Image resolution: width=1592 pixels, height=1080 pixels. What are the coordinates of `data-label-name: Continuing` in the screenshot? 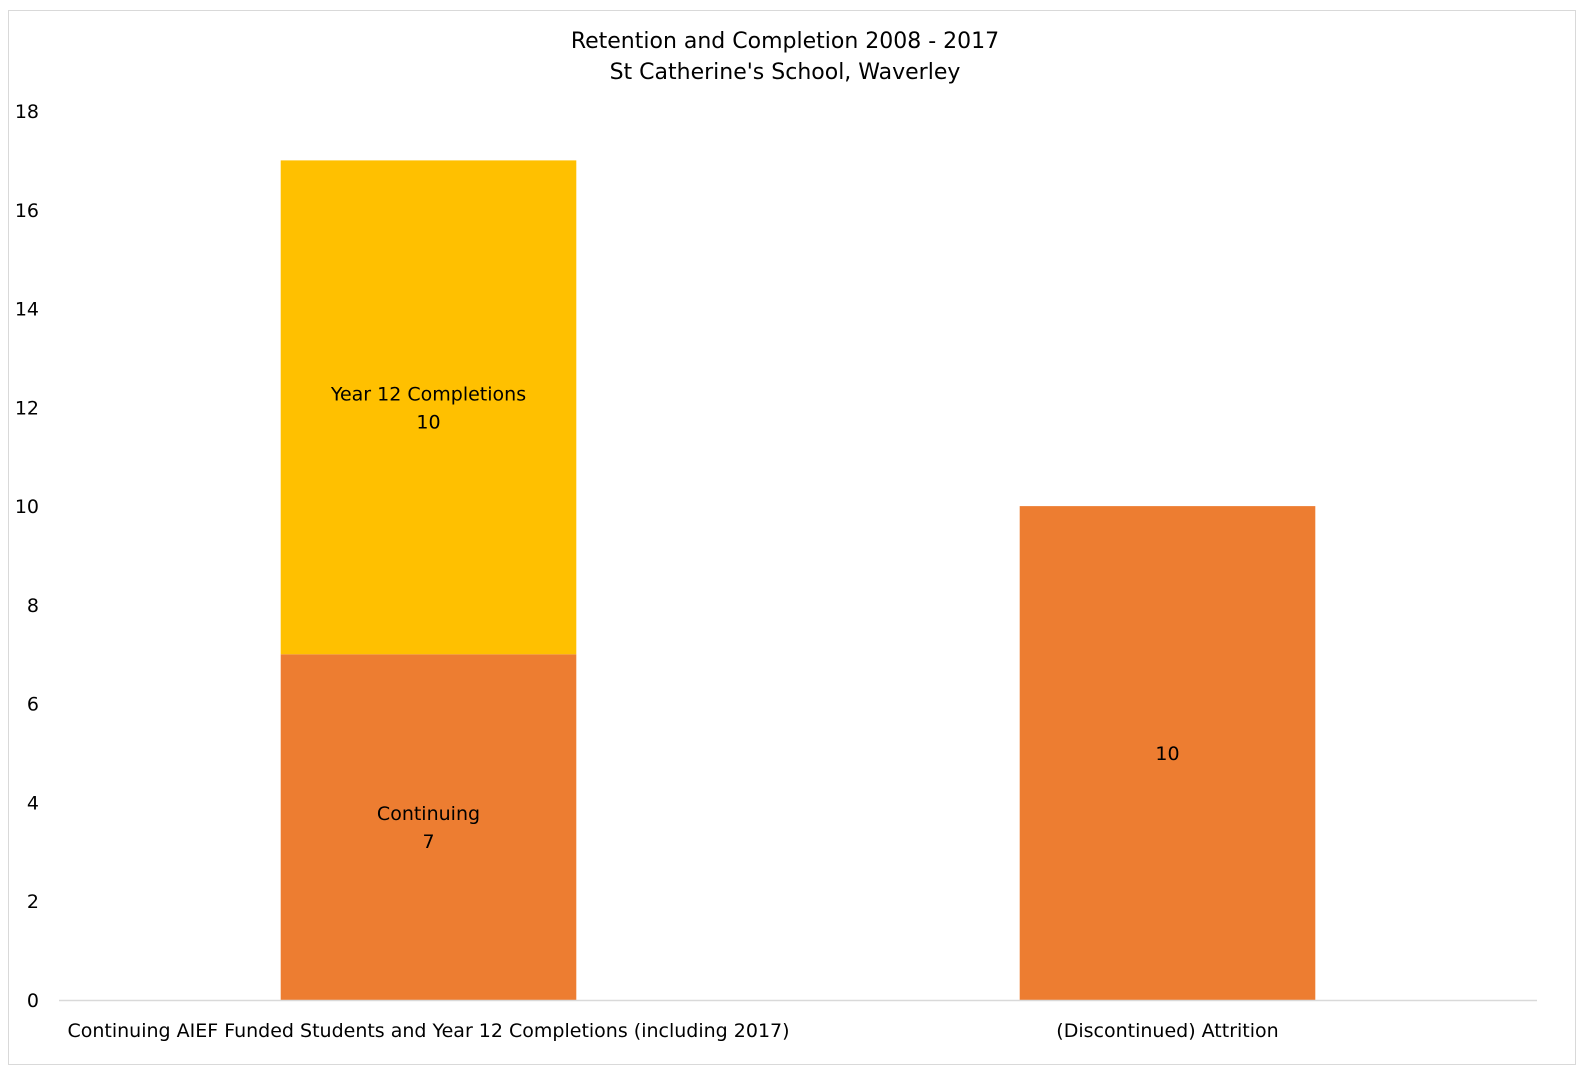 It's located at (428, 814).